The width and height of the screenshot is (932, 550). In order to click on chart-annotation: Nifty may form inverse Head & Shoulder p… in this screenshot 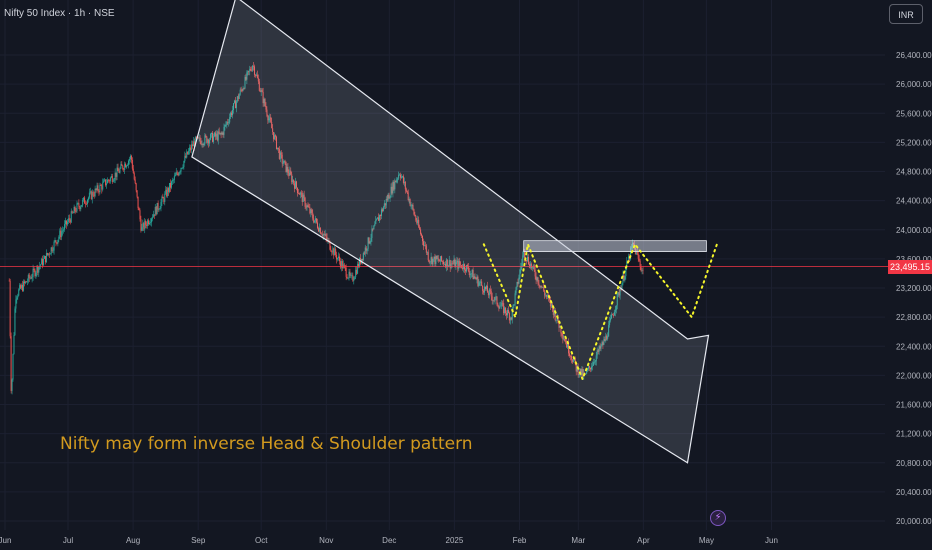, I will do `click(266, 444)`.